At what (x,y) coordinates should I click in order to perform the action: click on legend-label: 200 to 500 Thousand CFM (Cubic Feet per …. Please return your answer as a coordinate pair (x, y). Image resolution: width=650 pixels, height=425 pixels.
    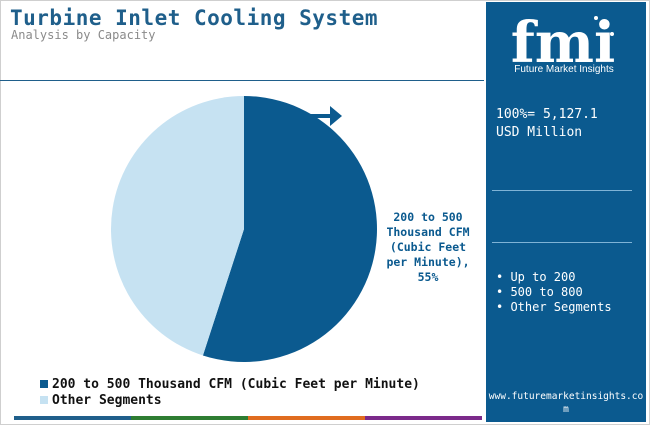
    Looking at the image, I should click on (236, 384).